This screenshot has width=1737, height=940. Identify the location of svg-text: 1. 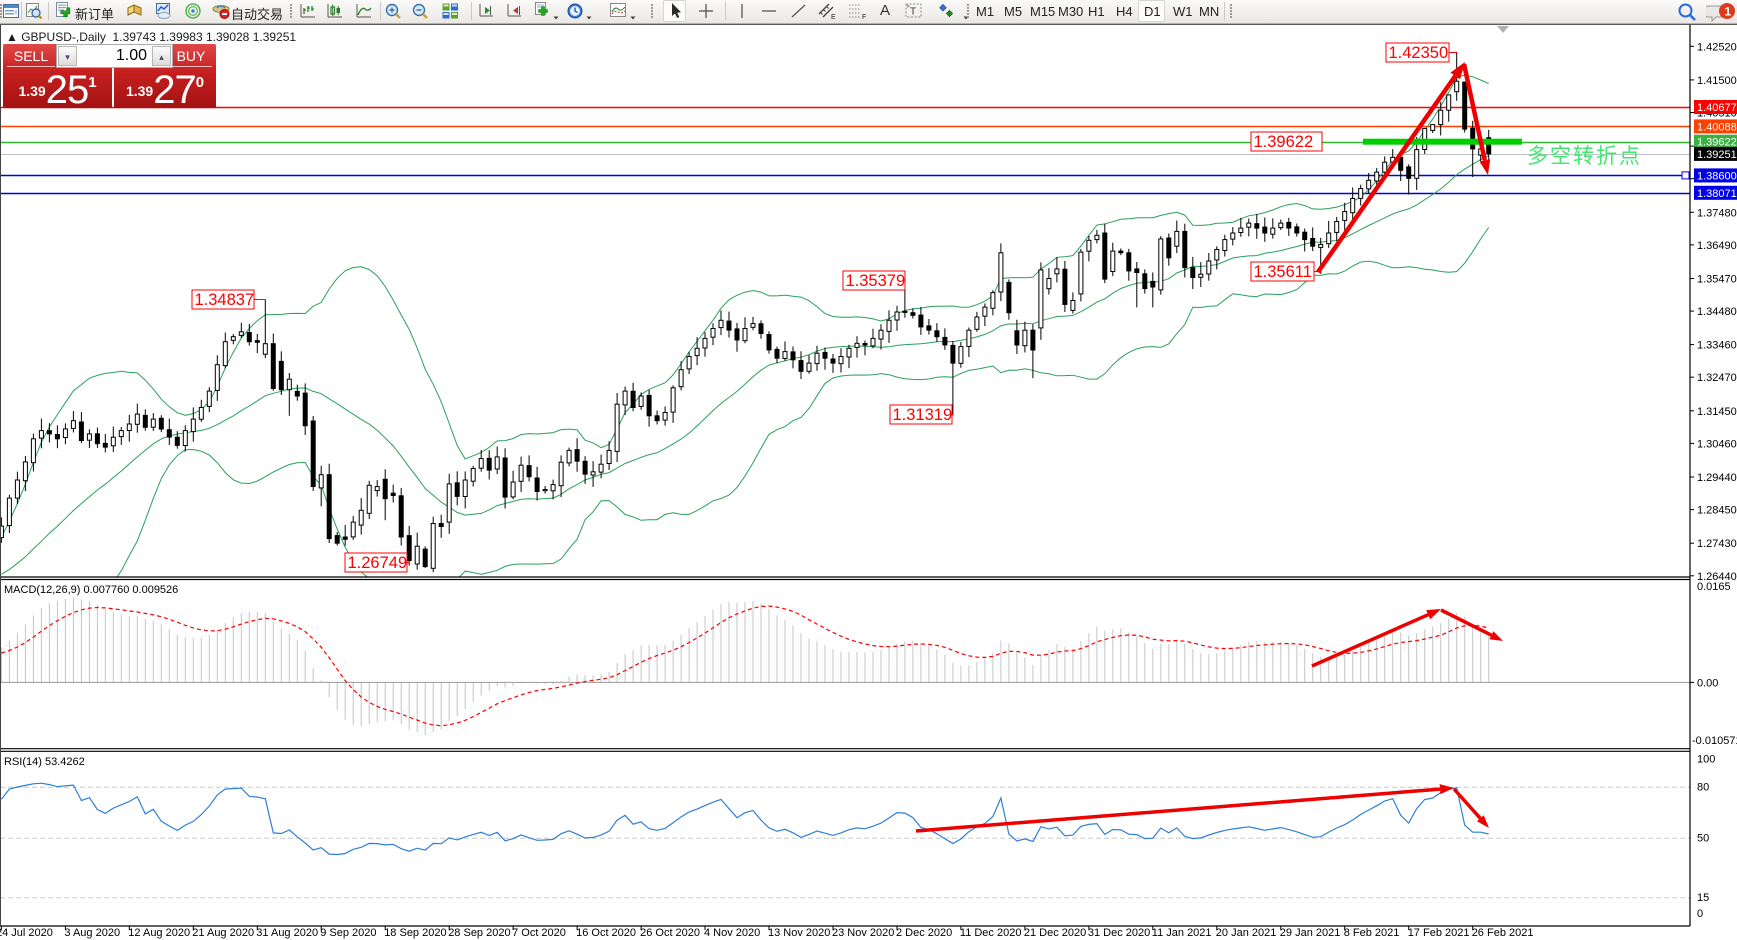
(1728, 12).